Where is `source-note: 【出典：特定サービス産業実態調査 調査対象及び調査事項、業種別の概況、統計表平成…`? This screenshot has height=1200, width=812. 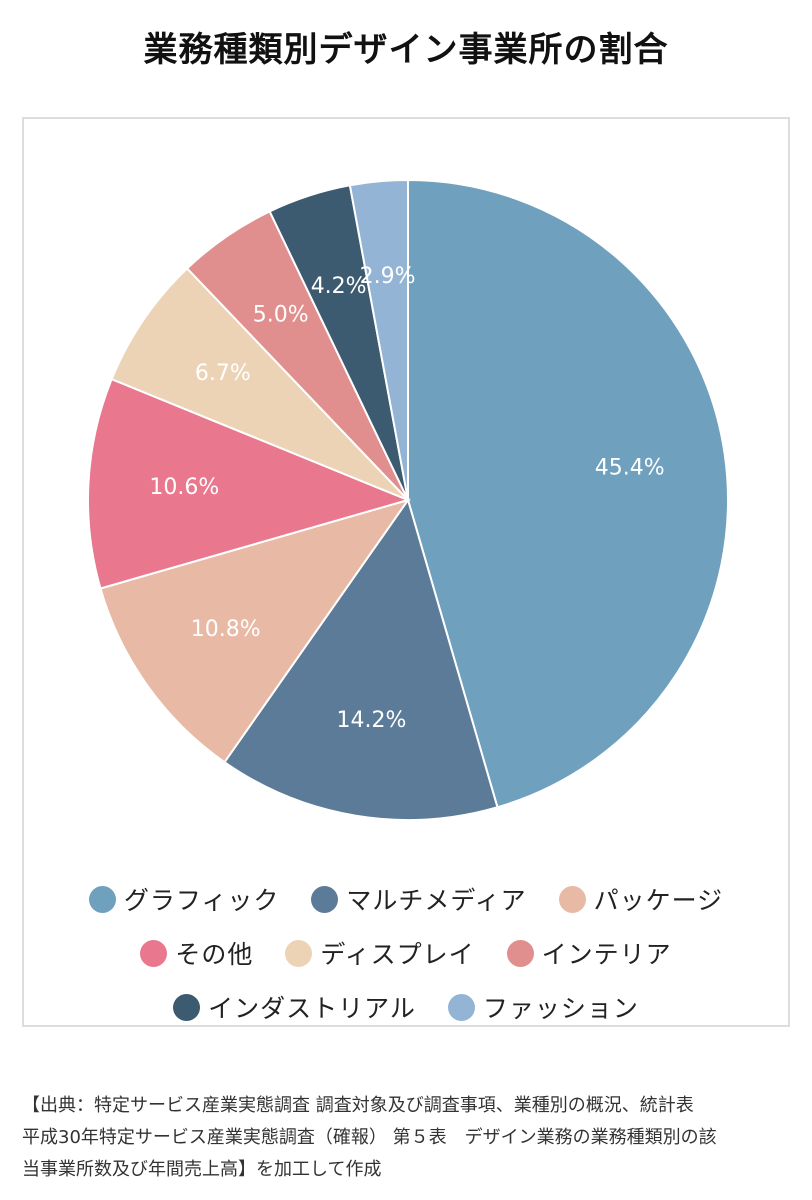 source-note: 【出典：特定サービス産業実態調査 調査対象及び調査事項、業種別の概況、統計表平成… is located at coordinates (407, 1138).